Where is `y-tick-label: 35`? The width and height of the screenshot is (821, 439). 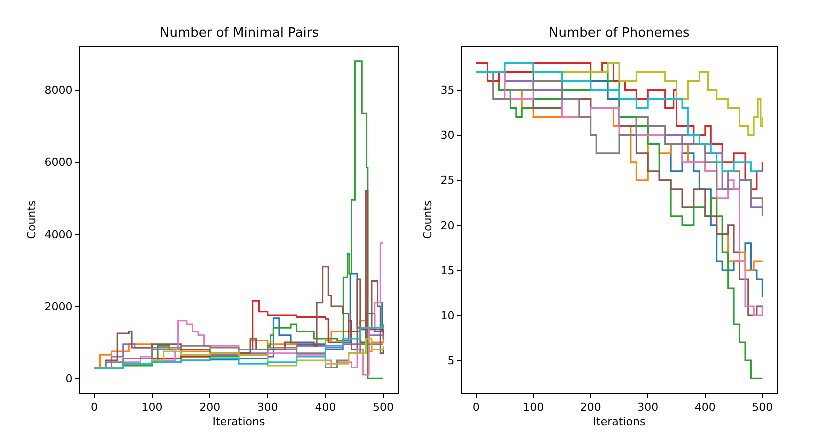 y-tick-label: 35 is located at coordinates (447, 91).